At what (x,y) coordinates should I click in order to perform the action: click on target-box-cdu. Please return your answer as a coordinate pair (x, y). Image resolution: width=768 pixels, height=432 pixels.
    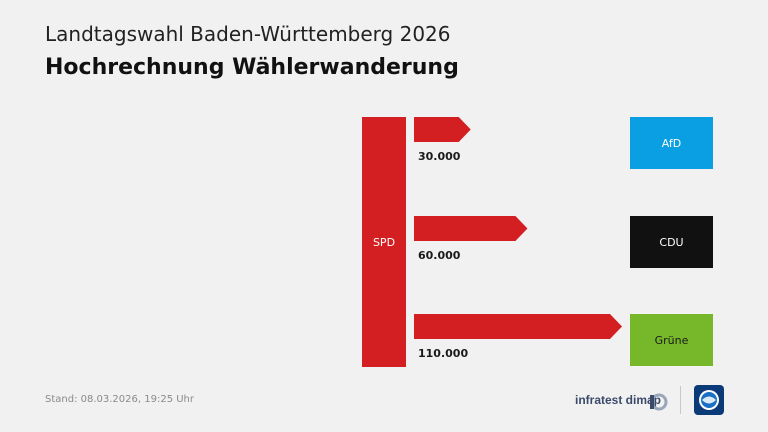
    Looking at the image, I should click on (671, 242).